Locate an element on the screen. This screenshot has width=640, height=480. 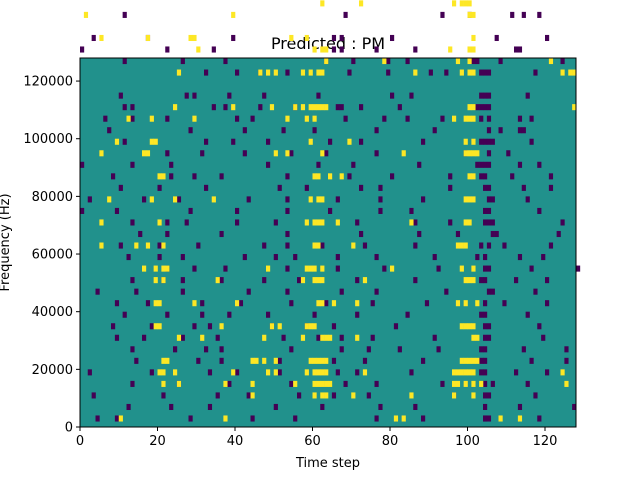
x-tick-label: 0 is located at coordinates (80, 441).